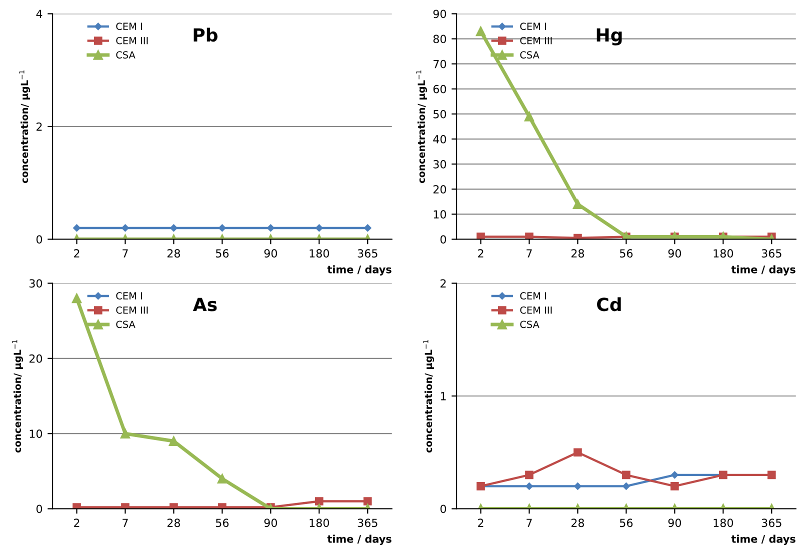 Image resolution: width=808 pixels, height=550 pixels. What do you see at coordinates (439, 89) in the screenshot?
I see `y-tick-label: 60` at bounding box center [439, 89].